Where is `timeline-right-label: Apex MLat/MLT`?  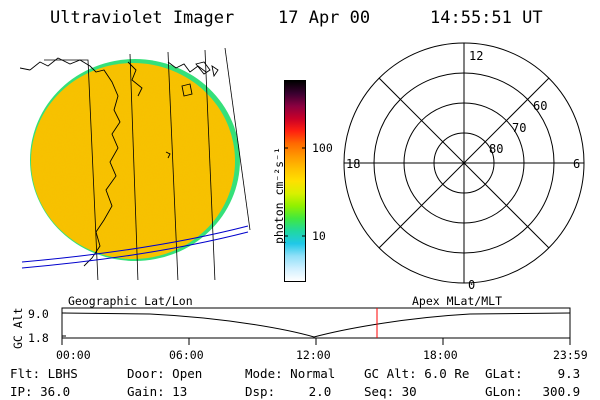 timeline-right-label: Apex MLat/MLT is located at coordinates (457, 301).